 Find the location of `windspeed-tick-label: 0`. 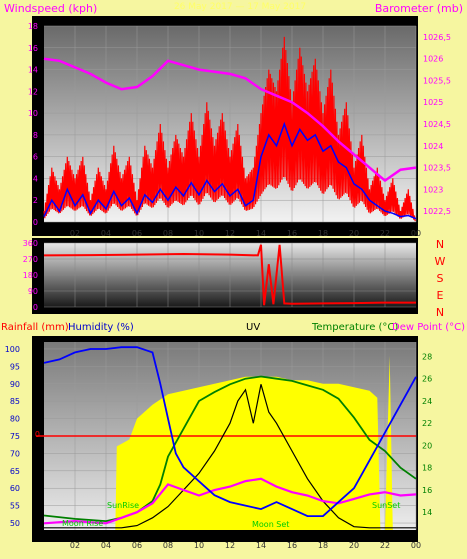

windspeed-tick-label: 0 is located at coordinates (35, 222).